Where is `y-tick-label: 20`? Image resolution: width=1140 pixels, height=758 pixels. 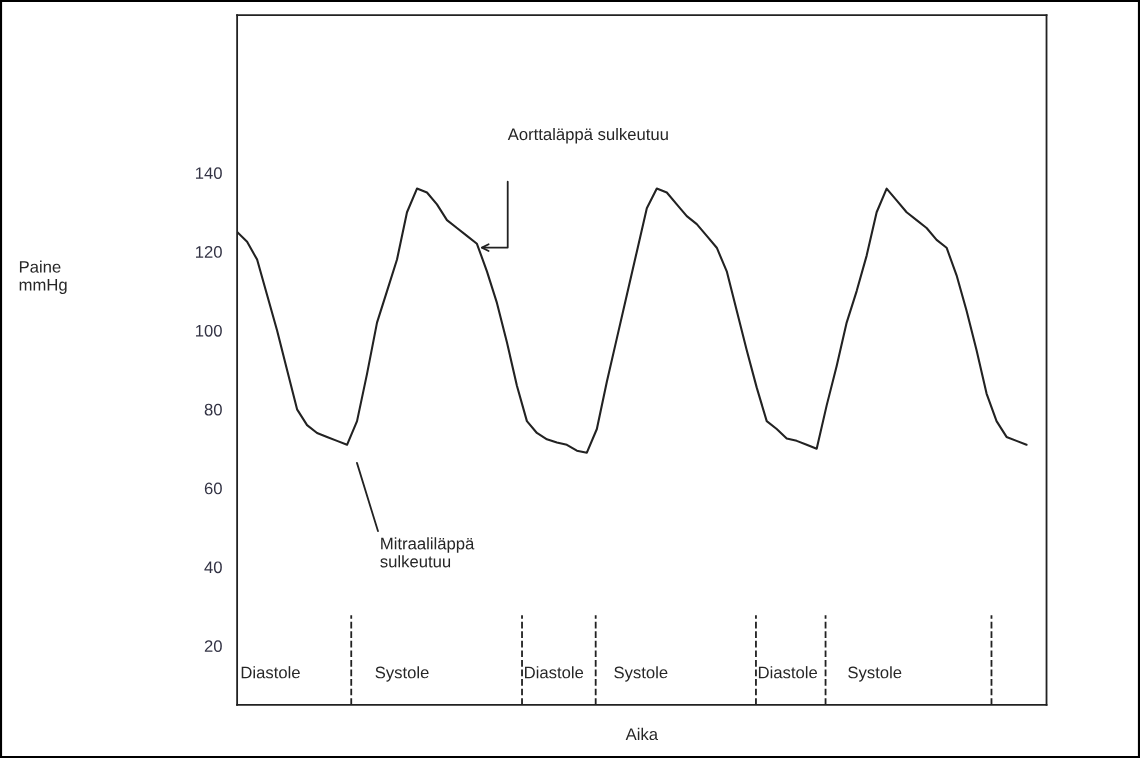
y-tick-label: 20 is located at coordinates (213, 646).